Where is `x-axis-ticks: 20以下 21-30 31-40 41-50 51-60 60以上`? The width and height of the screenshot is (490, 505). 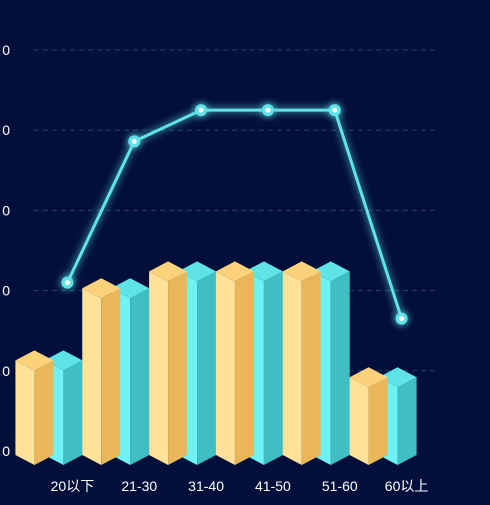 x-axis-ticks: 20以下 21-30 31-40 41-50 51-60 60以上 is located at coordinates (240, 486).